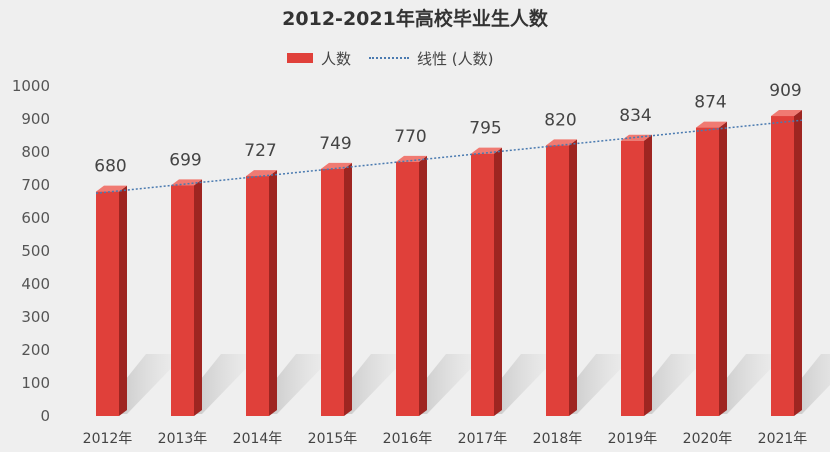 This screenshot has height=452, width=830. Describe the element at coordinates (455, 58) in the screenshot. I see `legend-label-trendline: 线性 (人数)` at that location.